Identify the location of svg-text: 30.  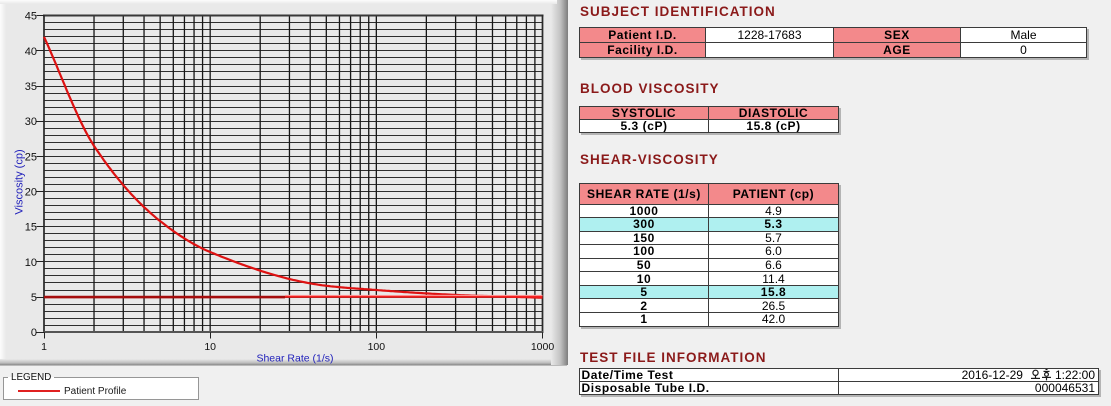
(31, 122).